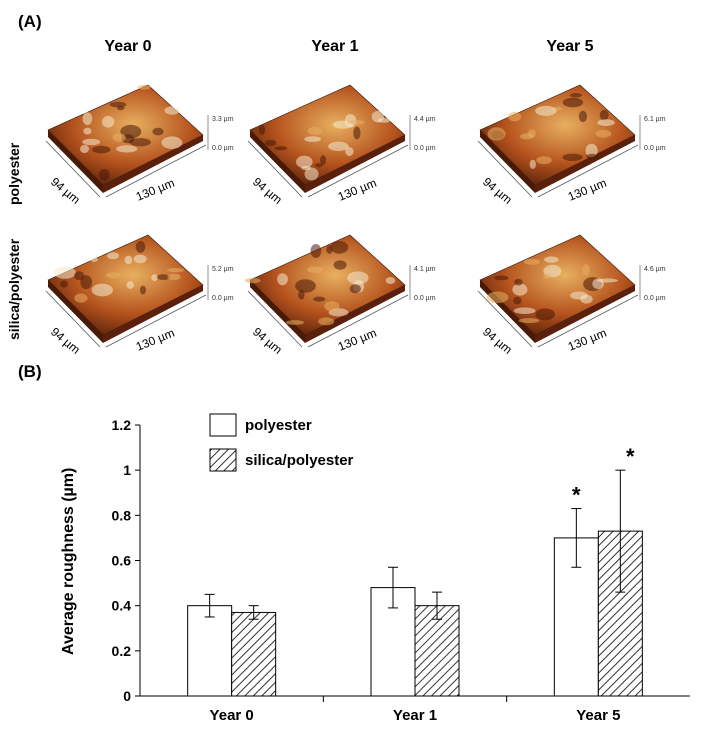  What do you see at coordinates (14, 289) in the screenshot?
I see `row-label-silica-polyester: silica/polyester` at bounding box center [14, 289].